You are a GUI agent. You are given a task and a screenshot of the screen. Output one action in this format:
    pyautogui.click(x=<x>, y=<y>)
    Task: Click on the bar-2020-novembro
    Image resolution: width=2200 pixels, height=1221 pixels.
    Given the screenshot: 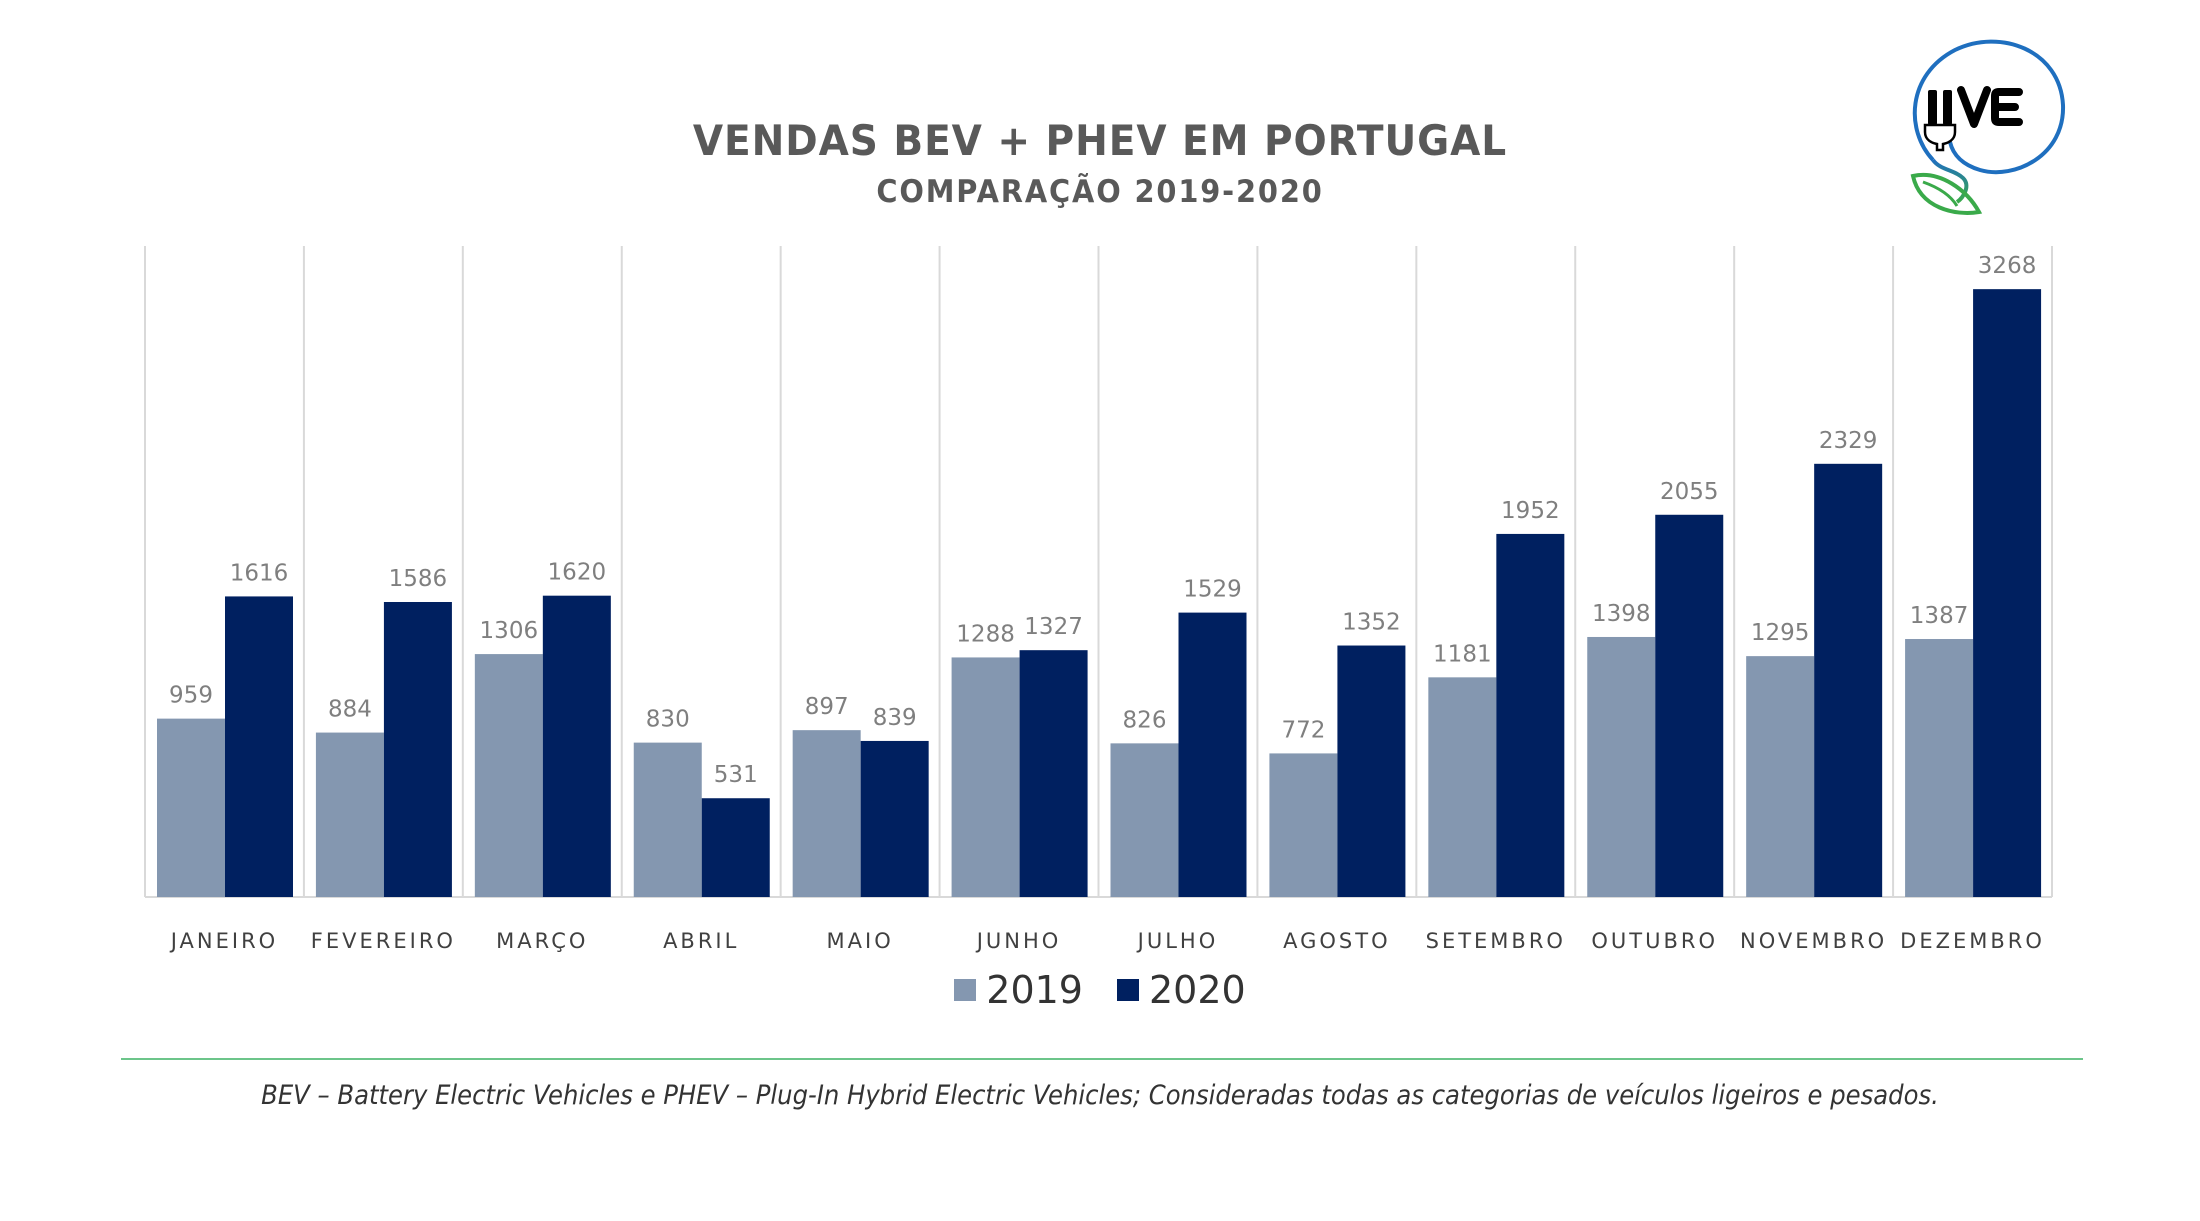 What is the action you would take?
    pyautogui.click(x=1848, y=680)
    